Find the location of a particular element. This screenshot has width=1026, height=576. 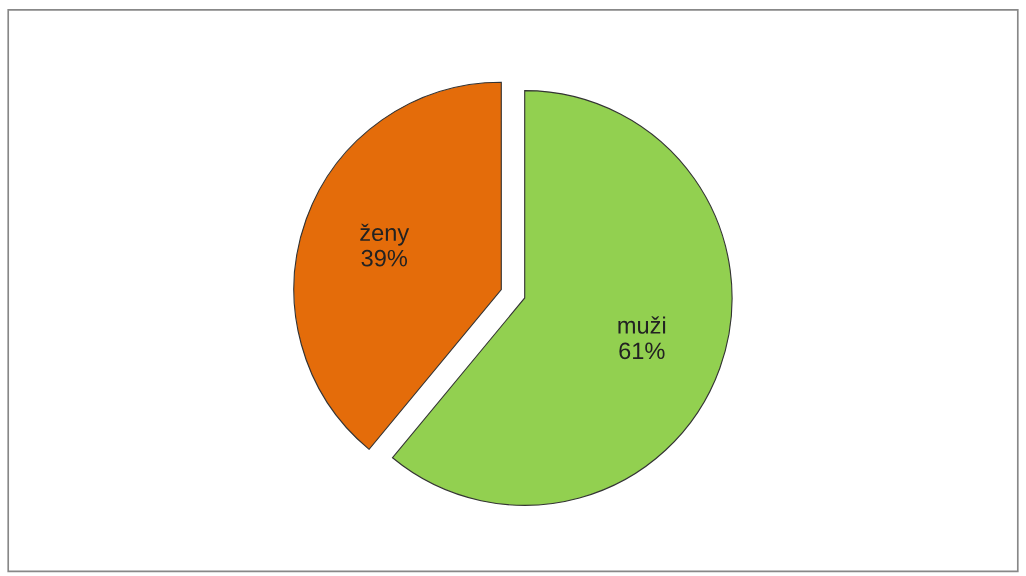

data-label: 39% is located at coordinates (384, 258).